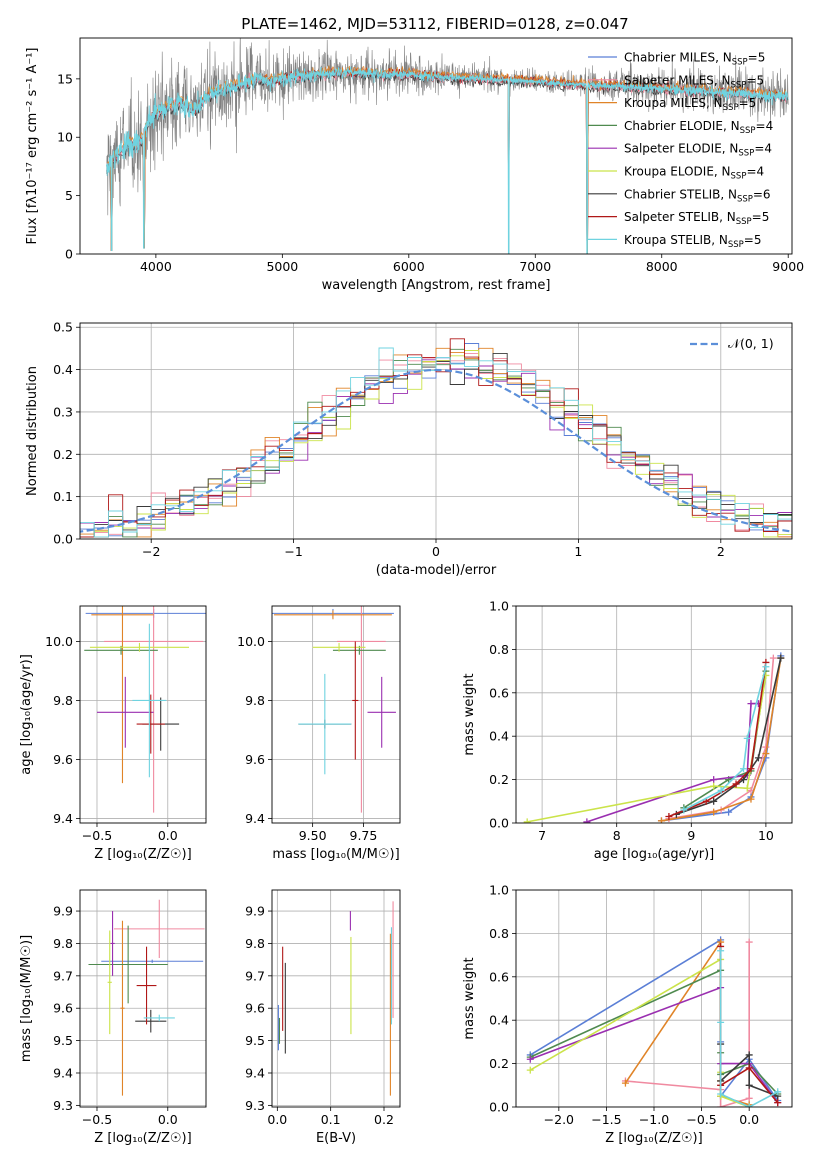  Describe the element at coordinates (32, 146) in the screenshot. I see `spectrum-ylabel: Flux [fλ10⁻¹⁷ erg cm⁻² s⁻¹ A⁻¹]` at that location.